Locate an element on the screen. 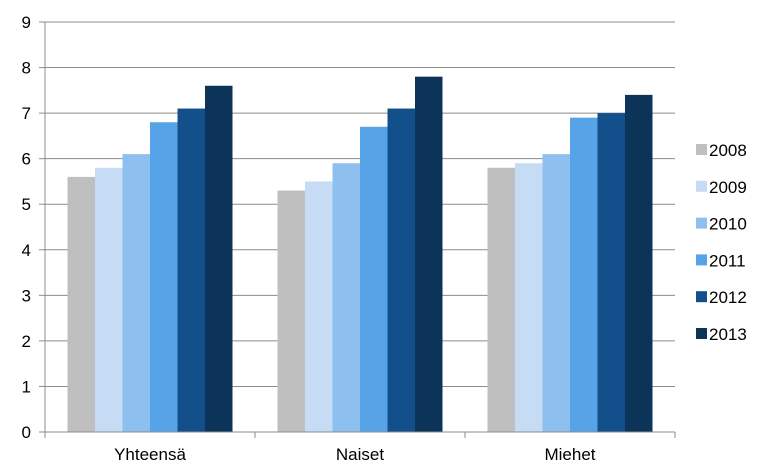 This screenshot has height=466, width=771. legend: 2008 2009 2010 2011 2012 2013 is located at coordinates (721, 242).